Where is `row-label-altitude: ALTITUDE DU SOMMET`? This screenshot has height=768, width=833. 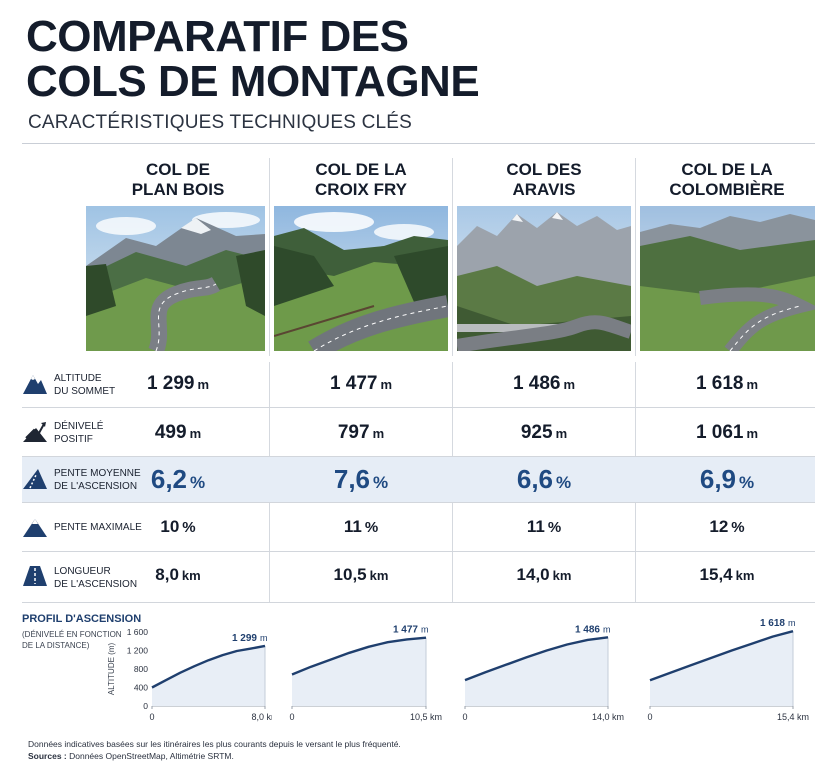 row-label-altitude: ALTITUDE DU SOMMET is located at coordinates (85, 385).